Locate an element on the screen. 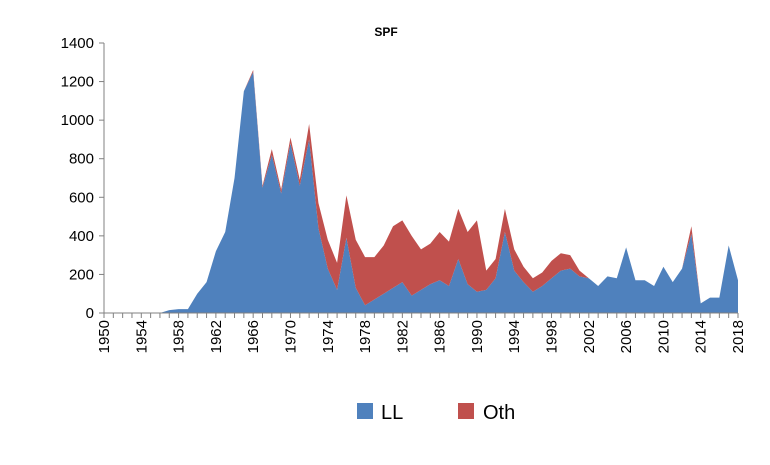 The image size is (770, 465). x-tick-label: 2010 is located at coordinates (663, 336).